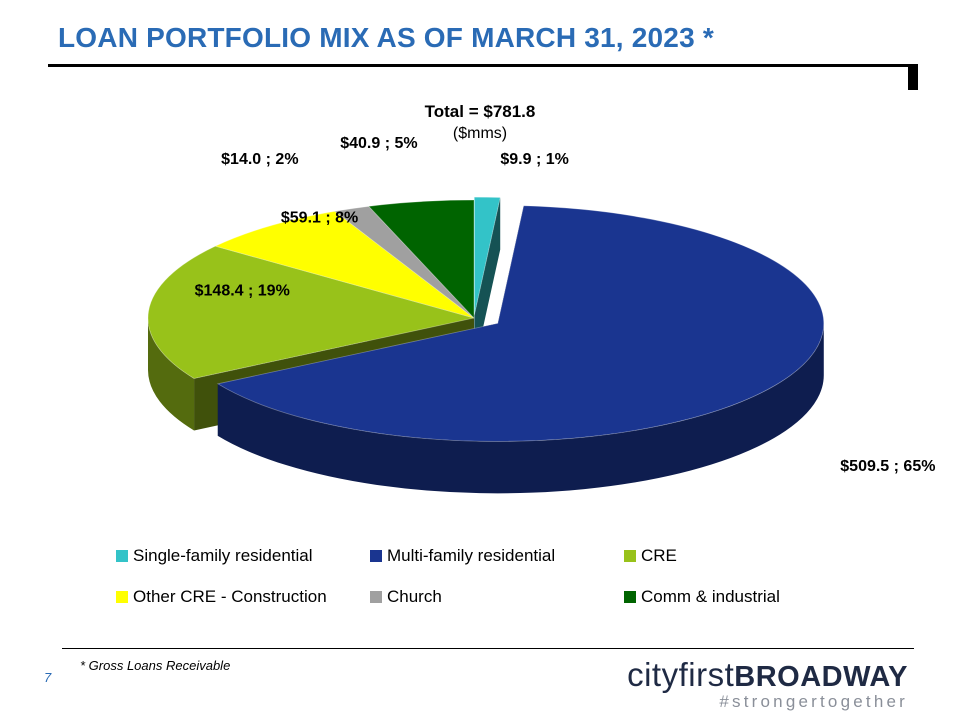 This screenshot has height=720, width=960. I want to click on legend-item-multi-family: Multi-family residential, so click(497, 556).